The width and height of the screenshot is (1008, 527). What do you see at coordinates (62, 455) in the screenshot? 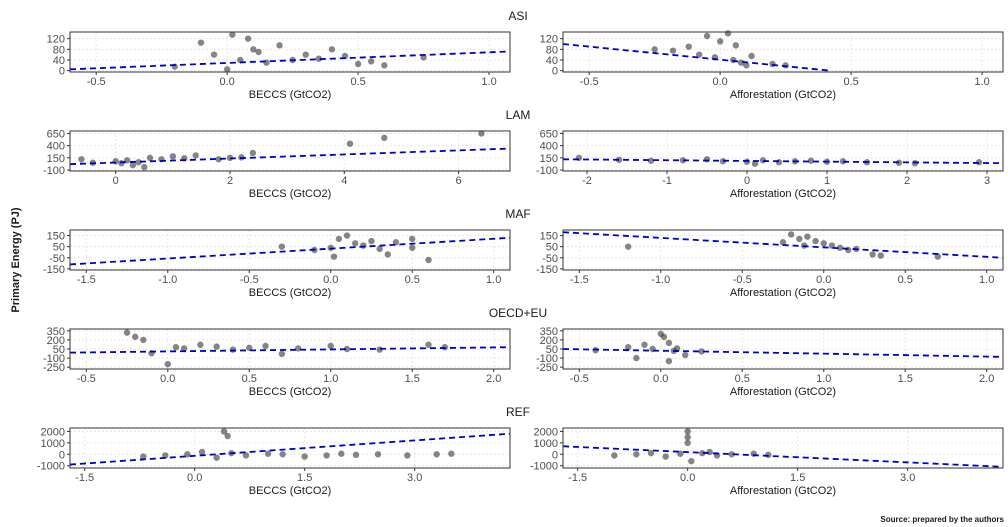
I see `y-tick-label: 0` at bounding box center [62, 455].